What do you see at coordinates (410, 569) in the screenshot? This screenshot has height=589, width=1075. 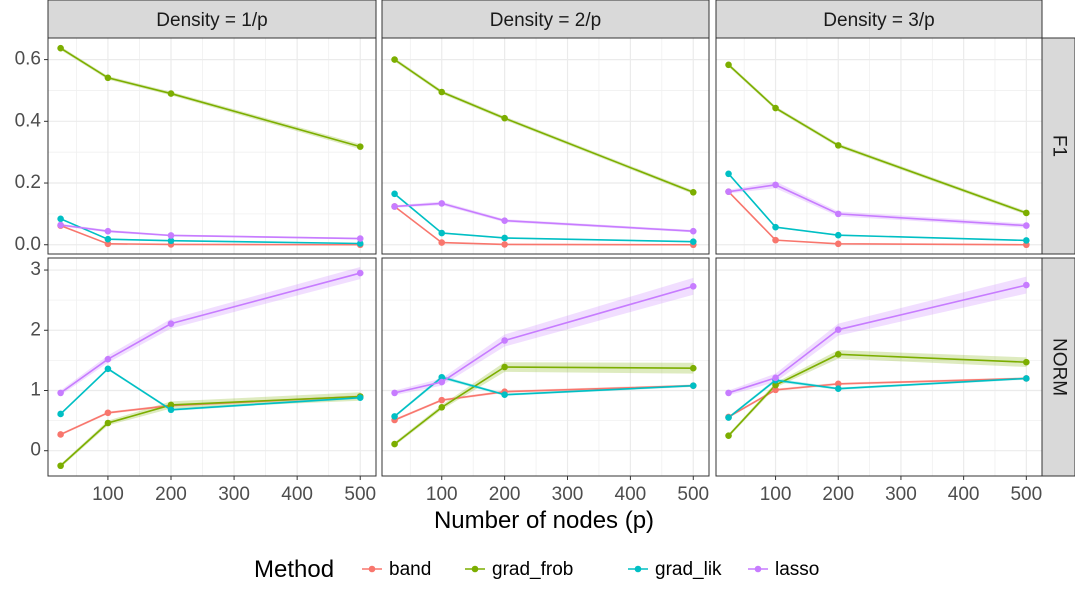 I see `legend-label-band: band` at bounding box center [410, 569].